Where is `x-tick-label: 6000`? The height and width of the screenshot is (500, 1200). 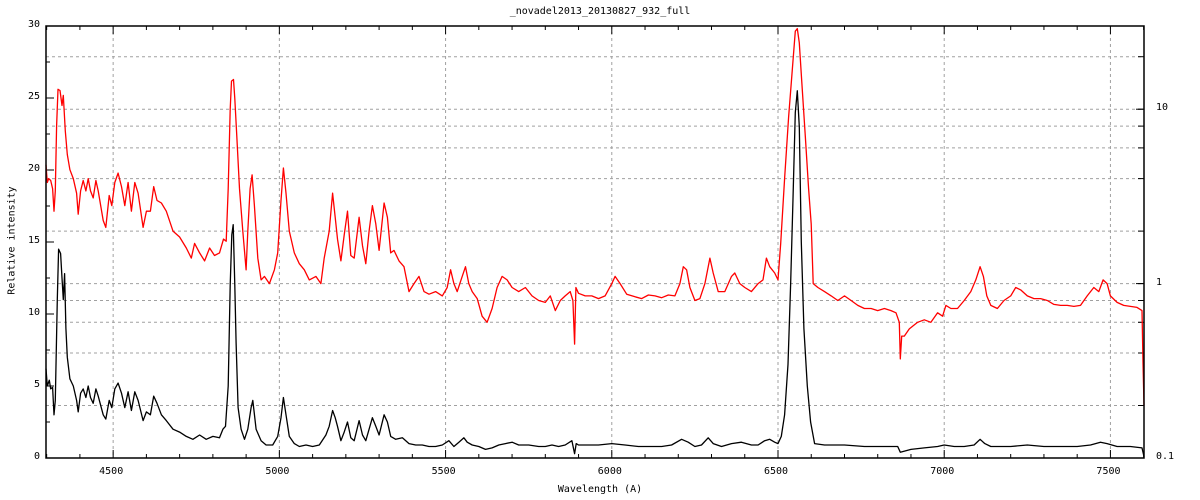
x-tick-label: 6000 is located at coordinates (609, 471).